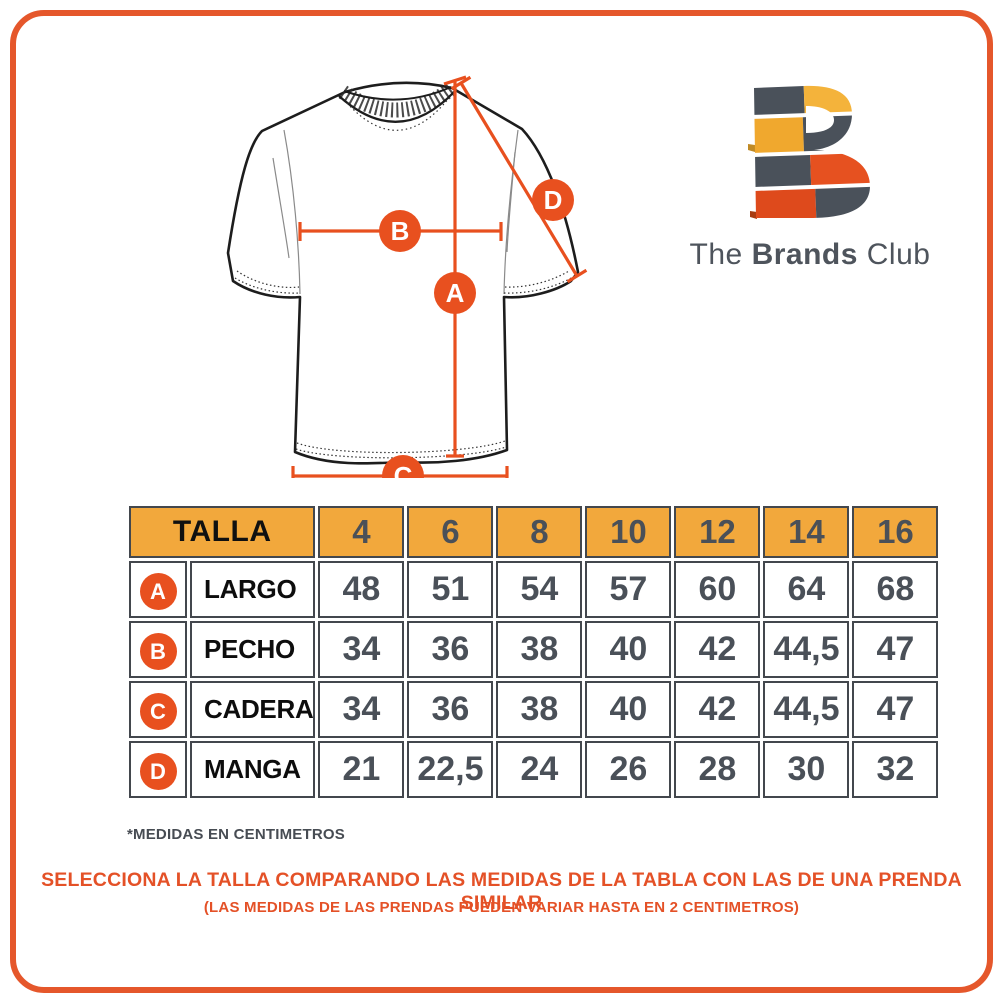  Describe the element at coordinates (628, 589) in the screenshot. I see `table-cell: 57` at that location.